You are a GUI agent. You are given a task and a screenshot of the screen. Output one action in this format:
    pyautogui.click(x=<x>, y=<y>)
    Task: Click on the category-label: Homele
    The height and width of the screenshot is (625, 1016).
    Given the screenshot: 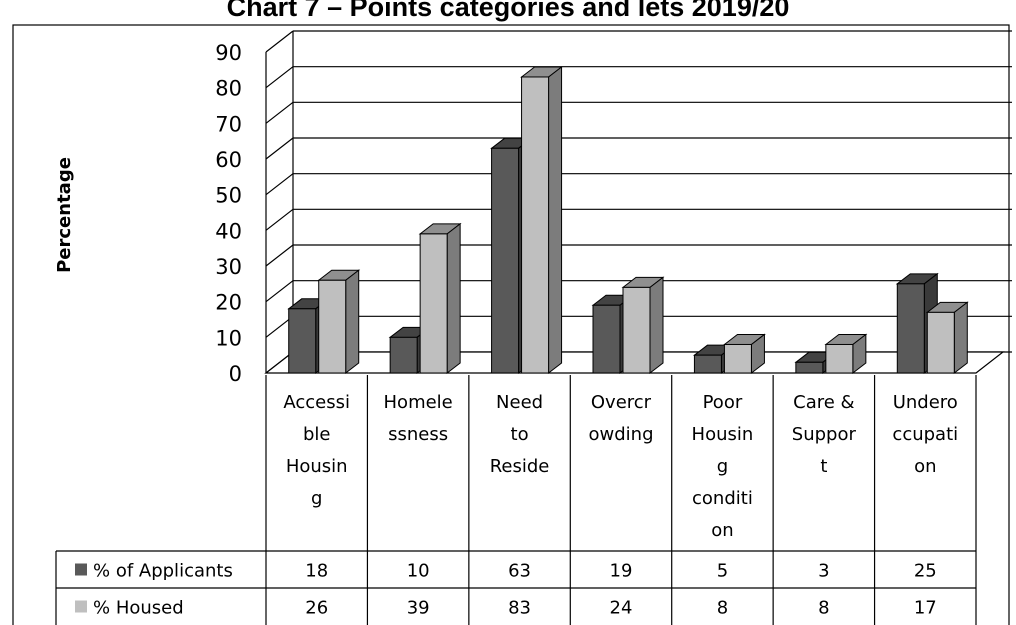 What is the action you would take?
    pyautogui.click(x=418, y=402)
    